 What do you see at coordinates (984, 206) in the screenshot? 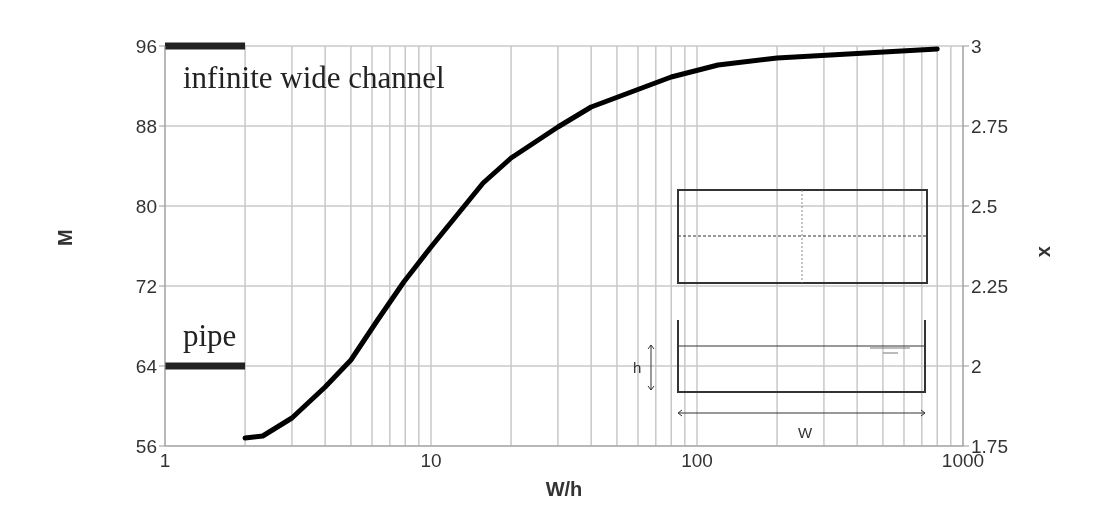
I see `y2-tick-label: 2.5` at bounding box center [984, 206].